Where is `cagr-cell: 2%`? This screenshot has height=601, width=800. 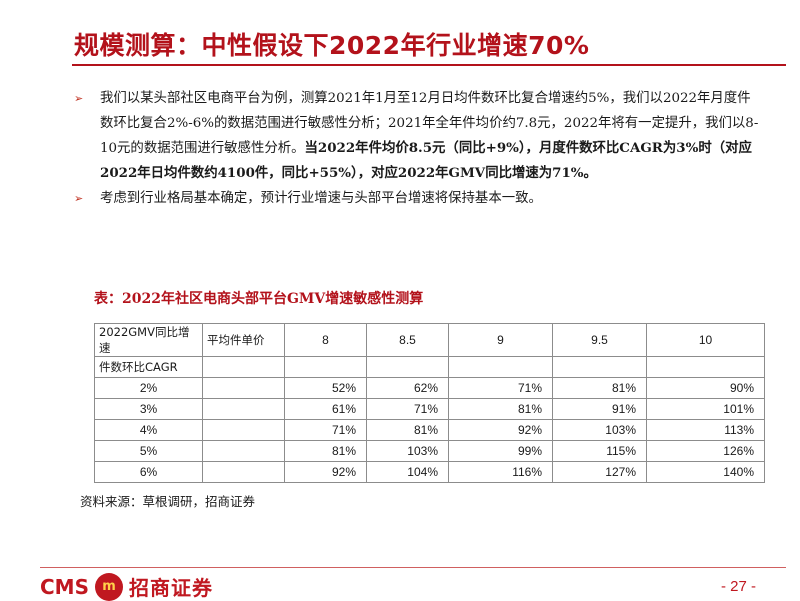
cagr-cell: 2% is located at coordinates (148, 388).